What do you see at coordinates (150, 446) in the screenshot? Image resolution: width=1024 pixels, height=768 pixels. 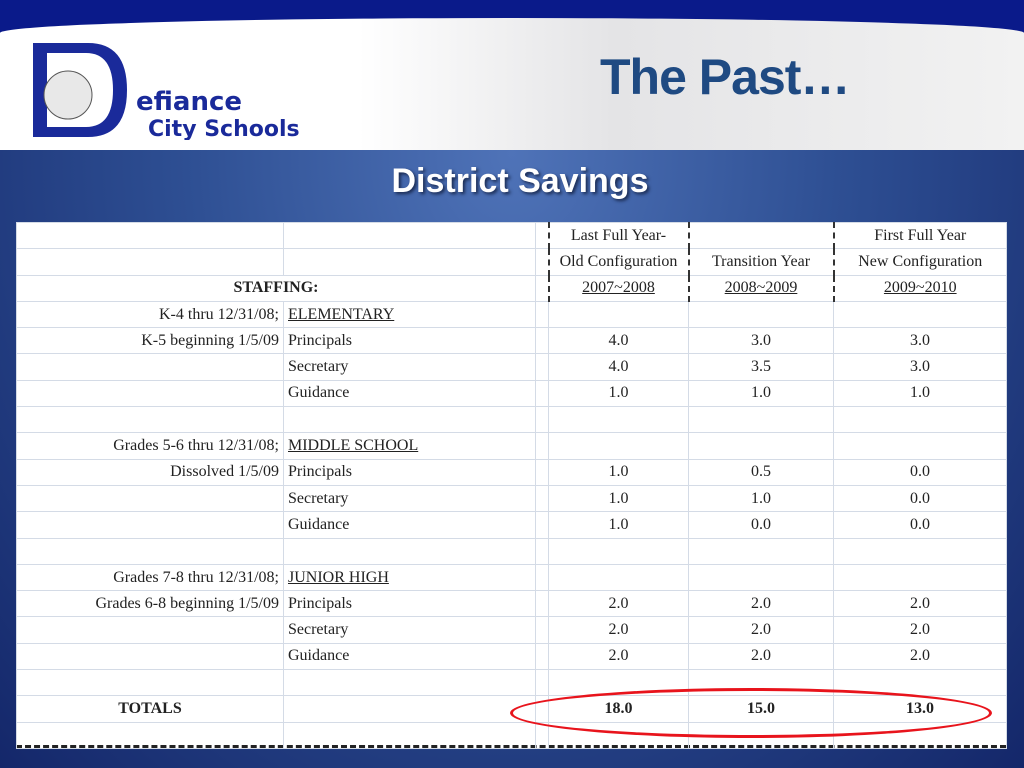 I see `table-cell: Grades 5-6 thru 12/31/08;` at bounding box center [150, 446].